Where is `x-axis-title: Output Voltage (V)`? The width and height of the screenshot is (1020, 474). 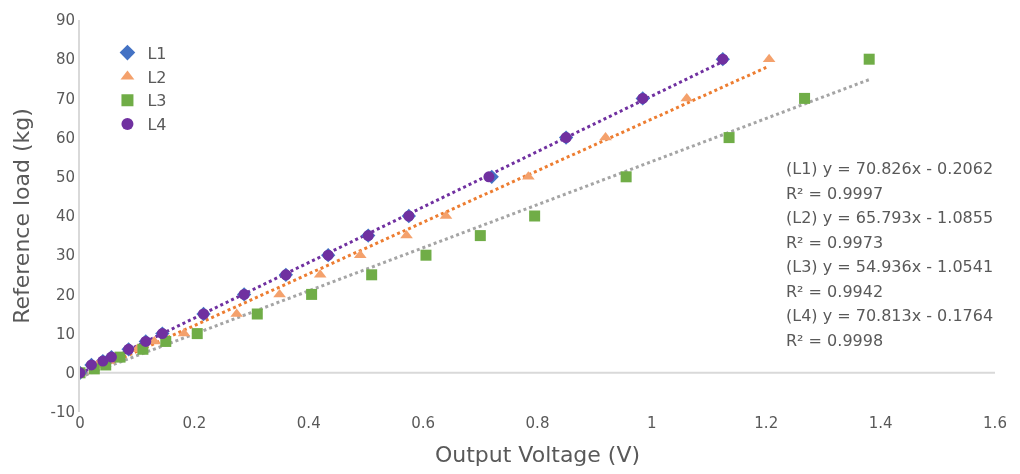
x-axis-title: Output Voltage (V) is located at coordinates (537, 454).